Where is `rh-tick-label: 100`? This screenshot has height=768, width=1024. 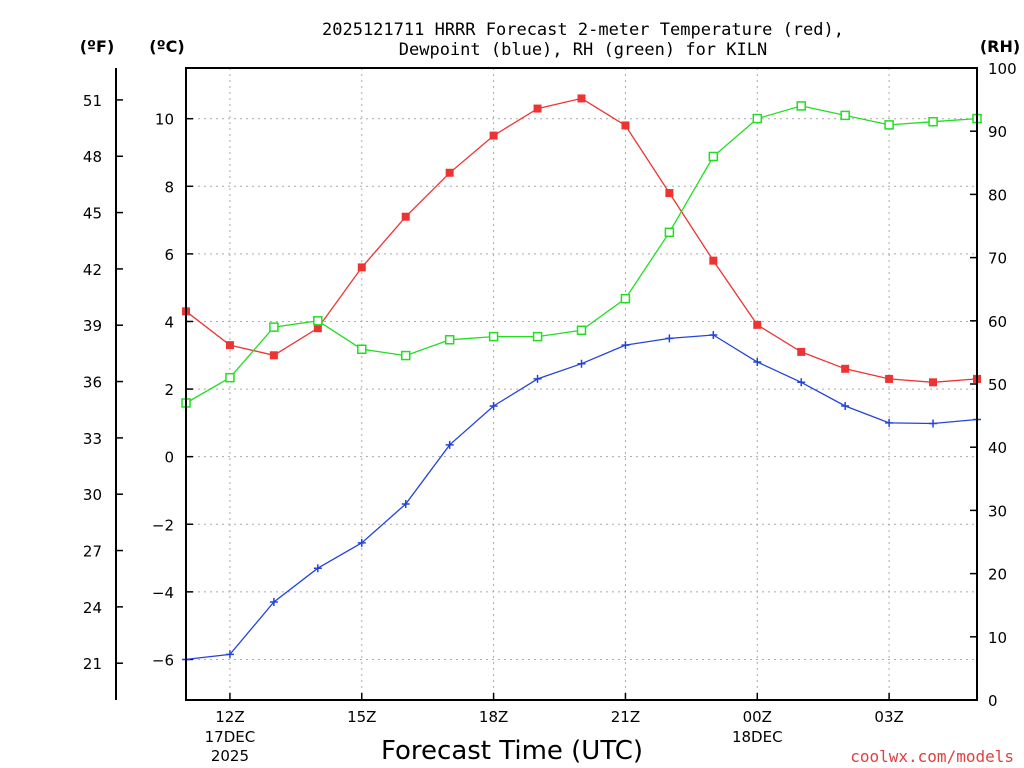
rh-tick-label: 100 is located at coordinates (1002, 69).